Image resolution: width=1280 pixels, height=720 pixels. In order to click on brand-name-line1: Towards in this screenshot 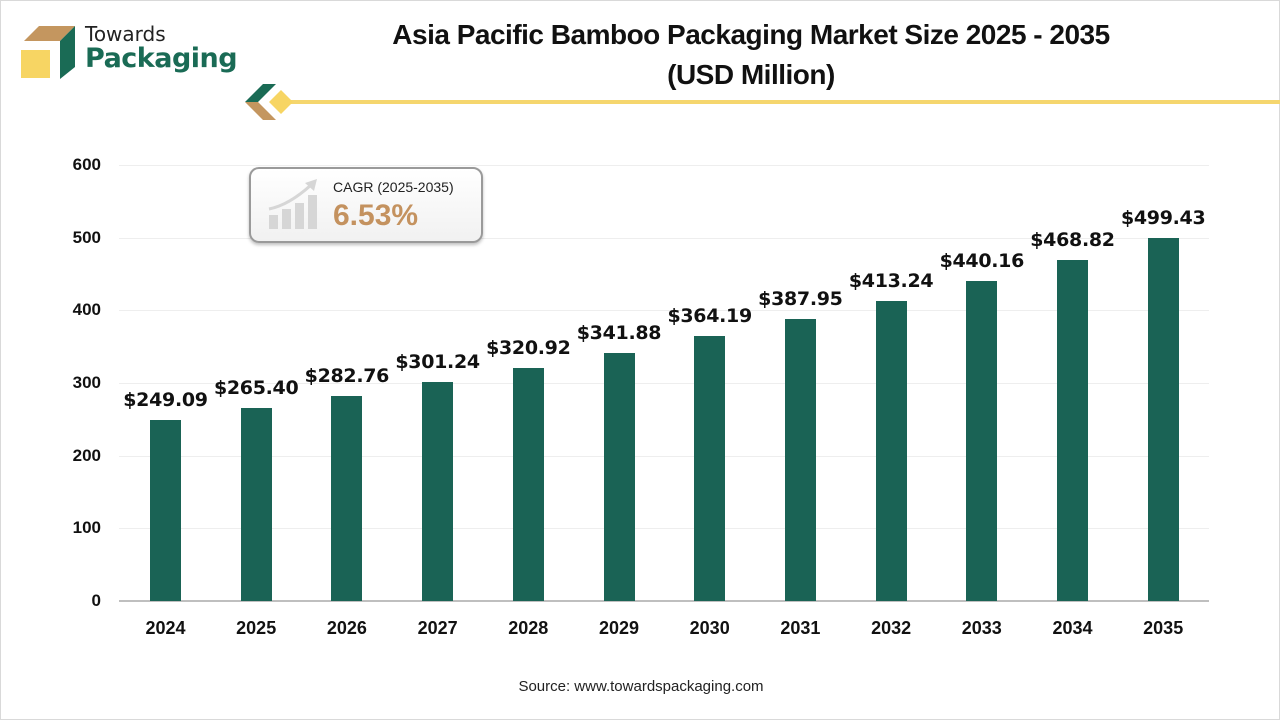, I will do `click(125, 34)`.